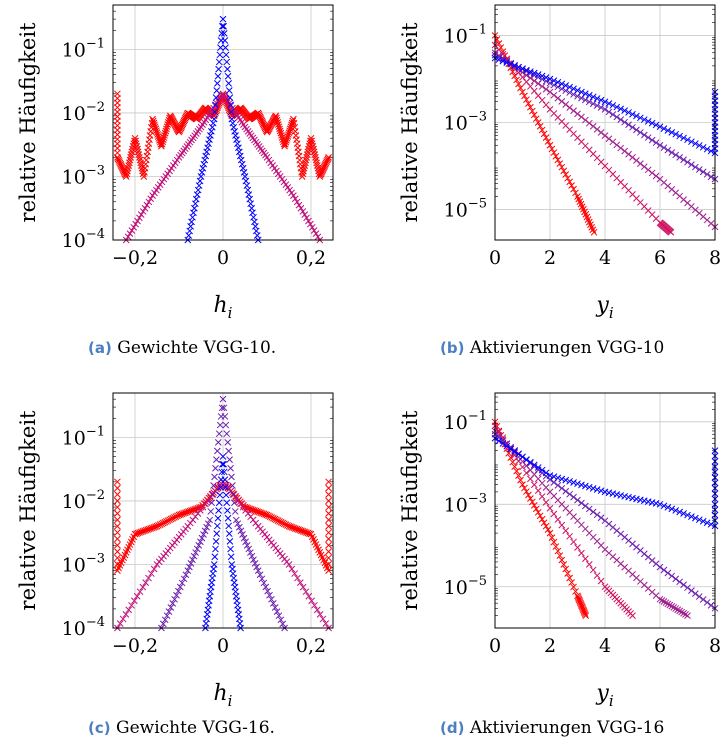  Describe the element at coordinates (715, 258) in the screenshot. I see `x-tick-label: 8` at that location.